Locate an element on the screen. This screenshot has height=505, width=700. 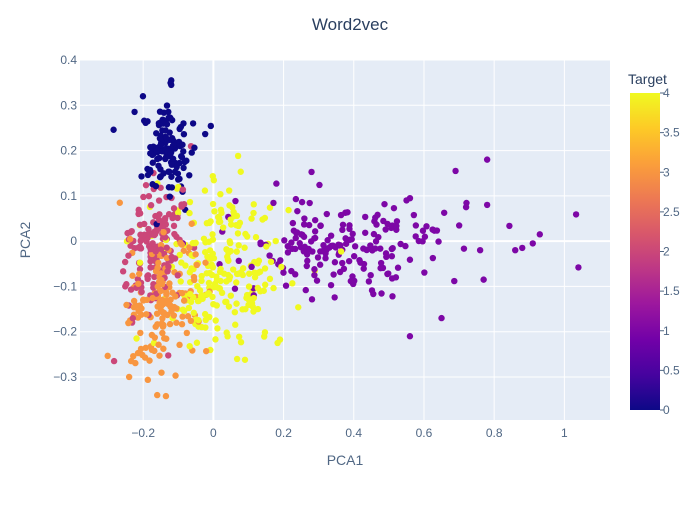
x-tick-label: 1 is located at coordinates (564, 433).